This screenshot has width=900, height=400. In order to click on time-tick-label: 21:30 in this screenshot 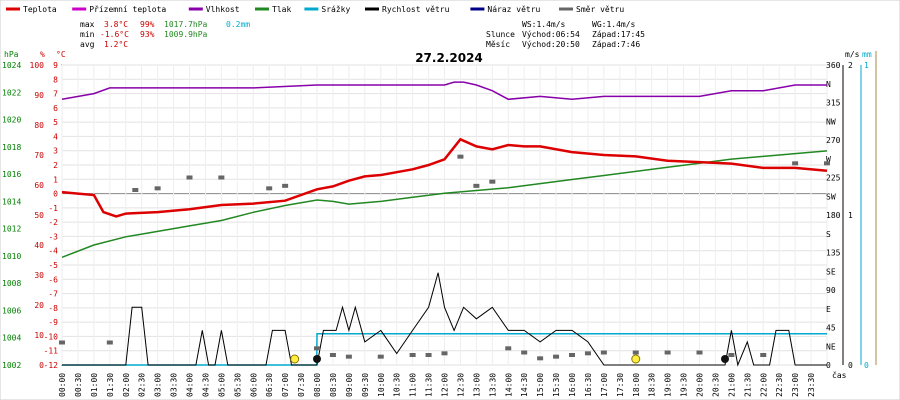, I will do `click(747, 385)`.